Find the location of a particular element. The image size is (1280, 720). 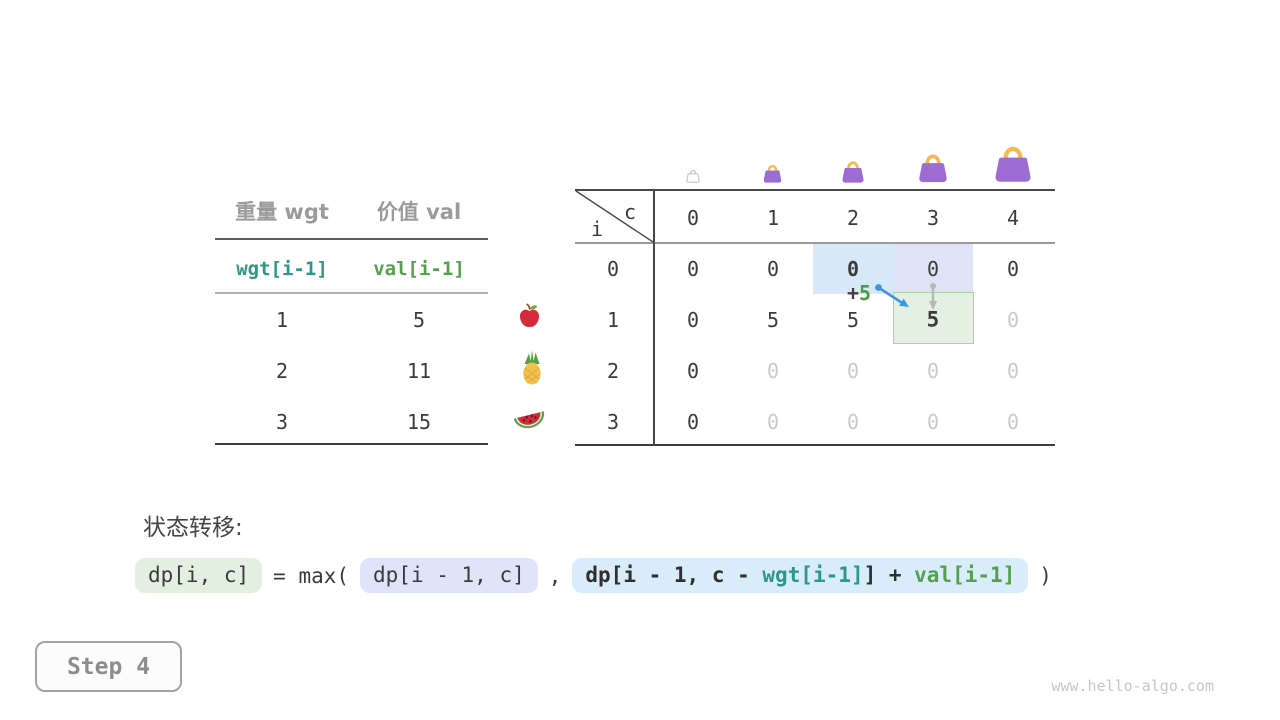

formula-arg1-box: dp[i - 1, c] is located at coordinates (449, 575).